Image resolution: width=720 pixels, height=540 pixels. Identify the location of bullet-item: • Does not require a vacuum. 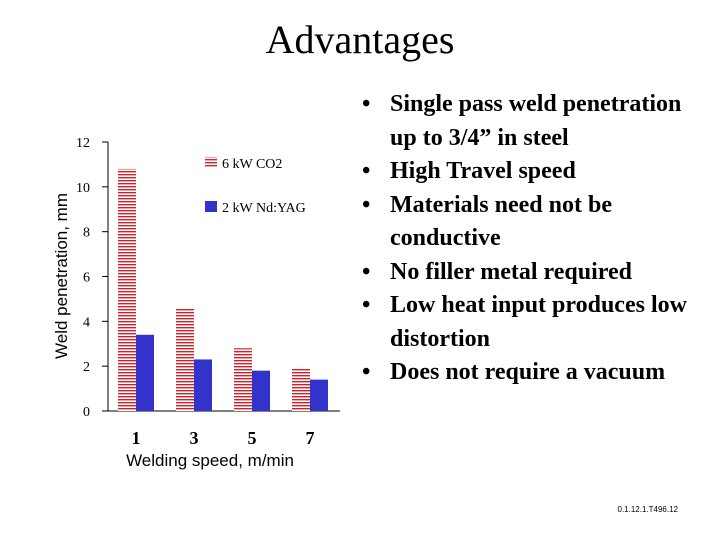
(534, 373).